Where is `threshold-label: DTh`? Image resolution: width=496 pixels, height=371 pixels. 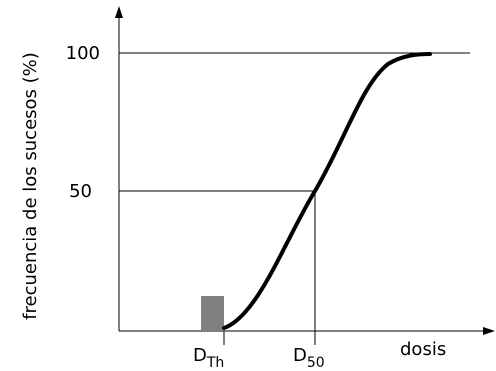
threshold-label: DTh is located at coordinates (208, 358).